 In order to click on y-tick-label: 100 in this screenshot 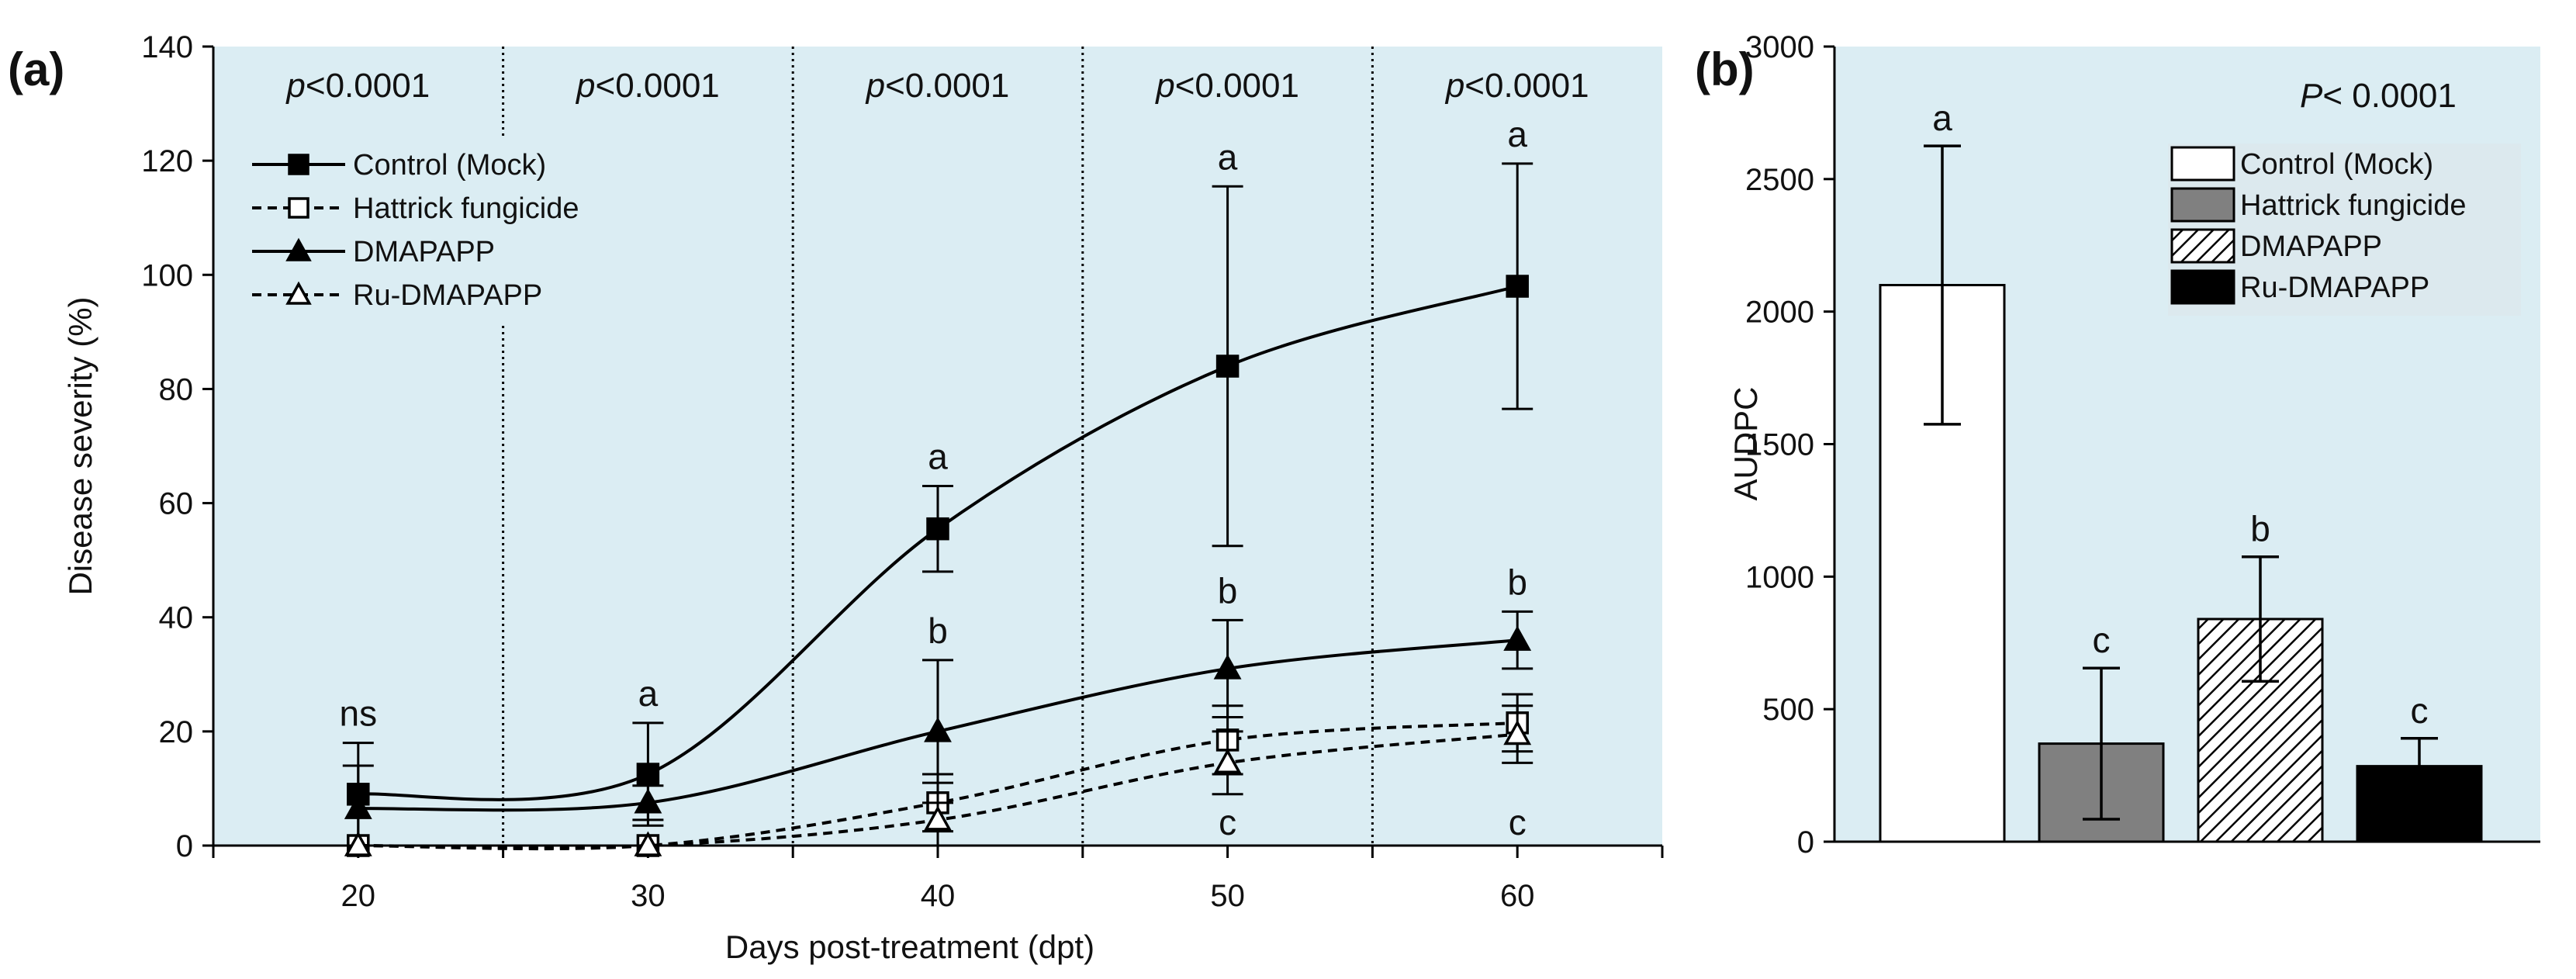, I will do `click(167, 275)`.